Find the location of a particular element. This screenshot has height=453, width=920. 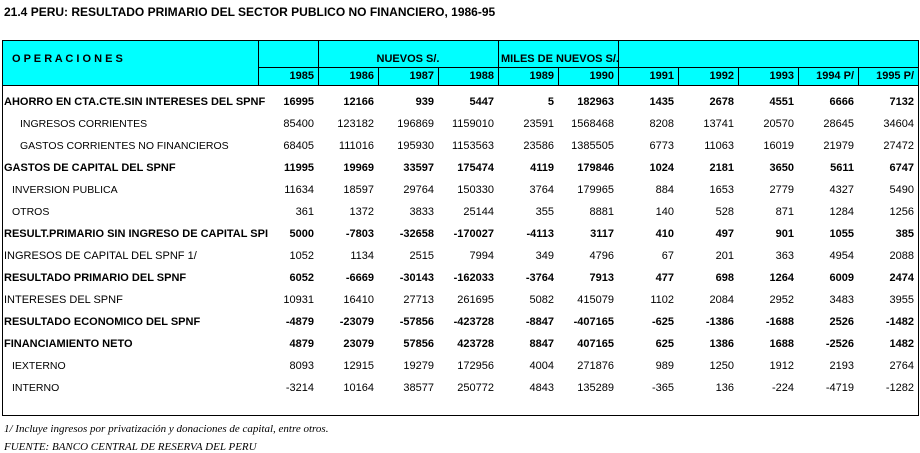

cell-value: 6773 is located at coordinates (661, 146).